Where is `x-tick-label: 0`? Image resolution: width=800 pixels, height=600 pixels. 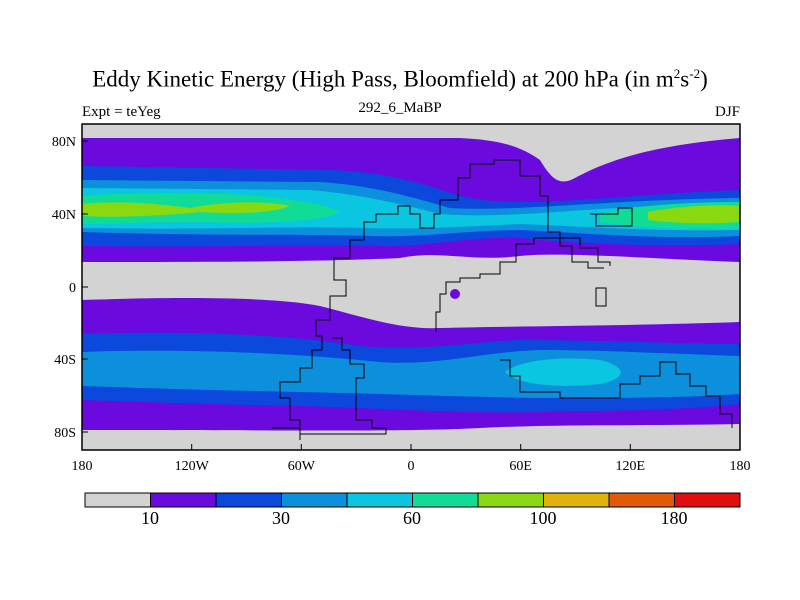
x-tick-label: 0 is located at coordinates (411, 466).